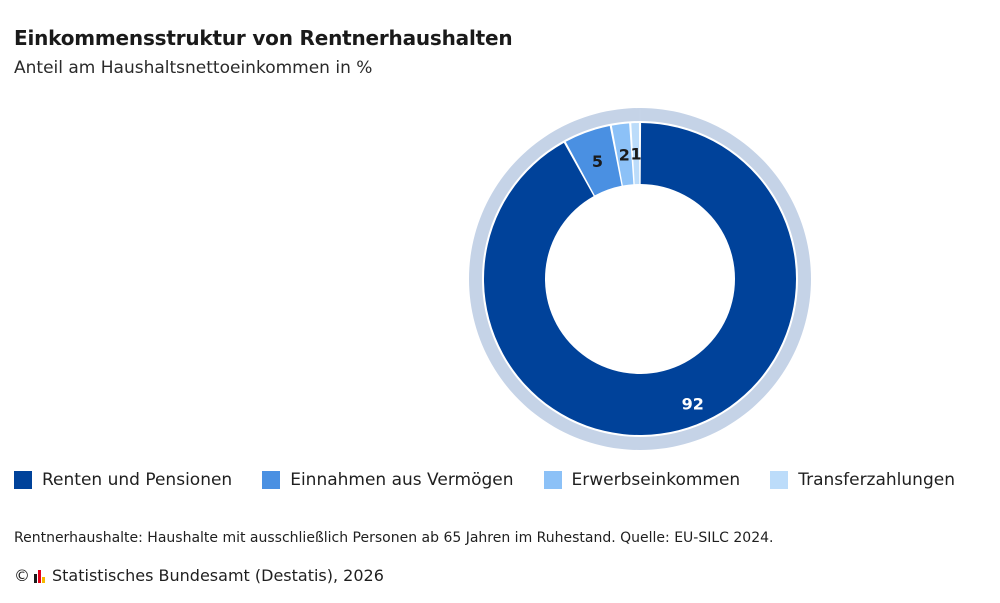 This screenshot has height=603, width=1000. I want to click on legend-item-vermoegen: Einnahmen aus Vermögen, so click(388, 480).